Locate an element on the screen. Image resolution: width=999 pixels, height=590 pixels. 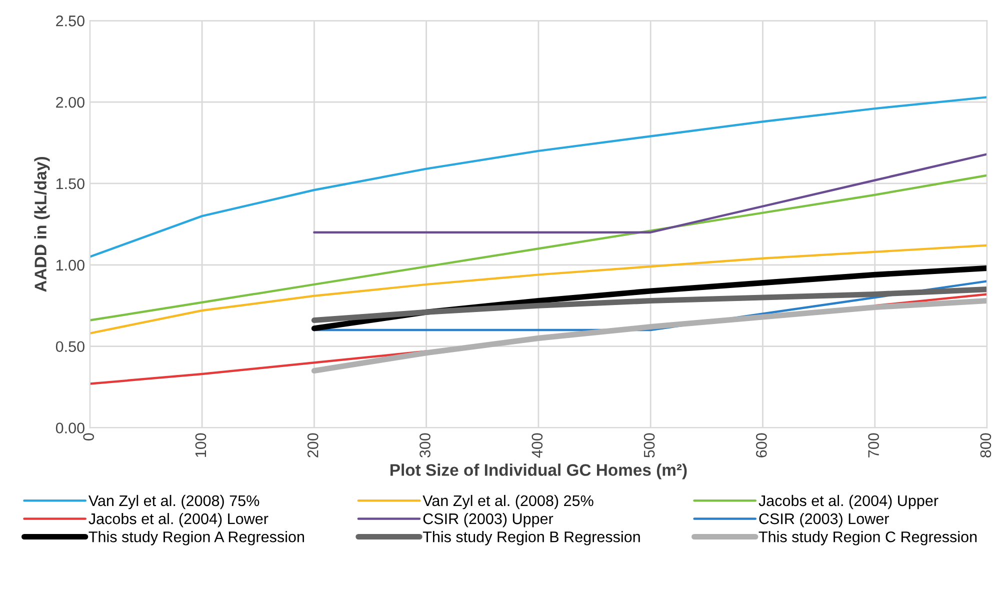
legend-label: This study Region C Regression is located at coordinates (867, 538).